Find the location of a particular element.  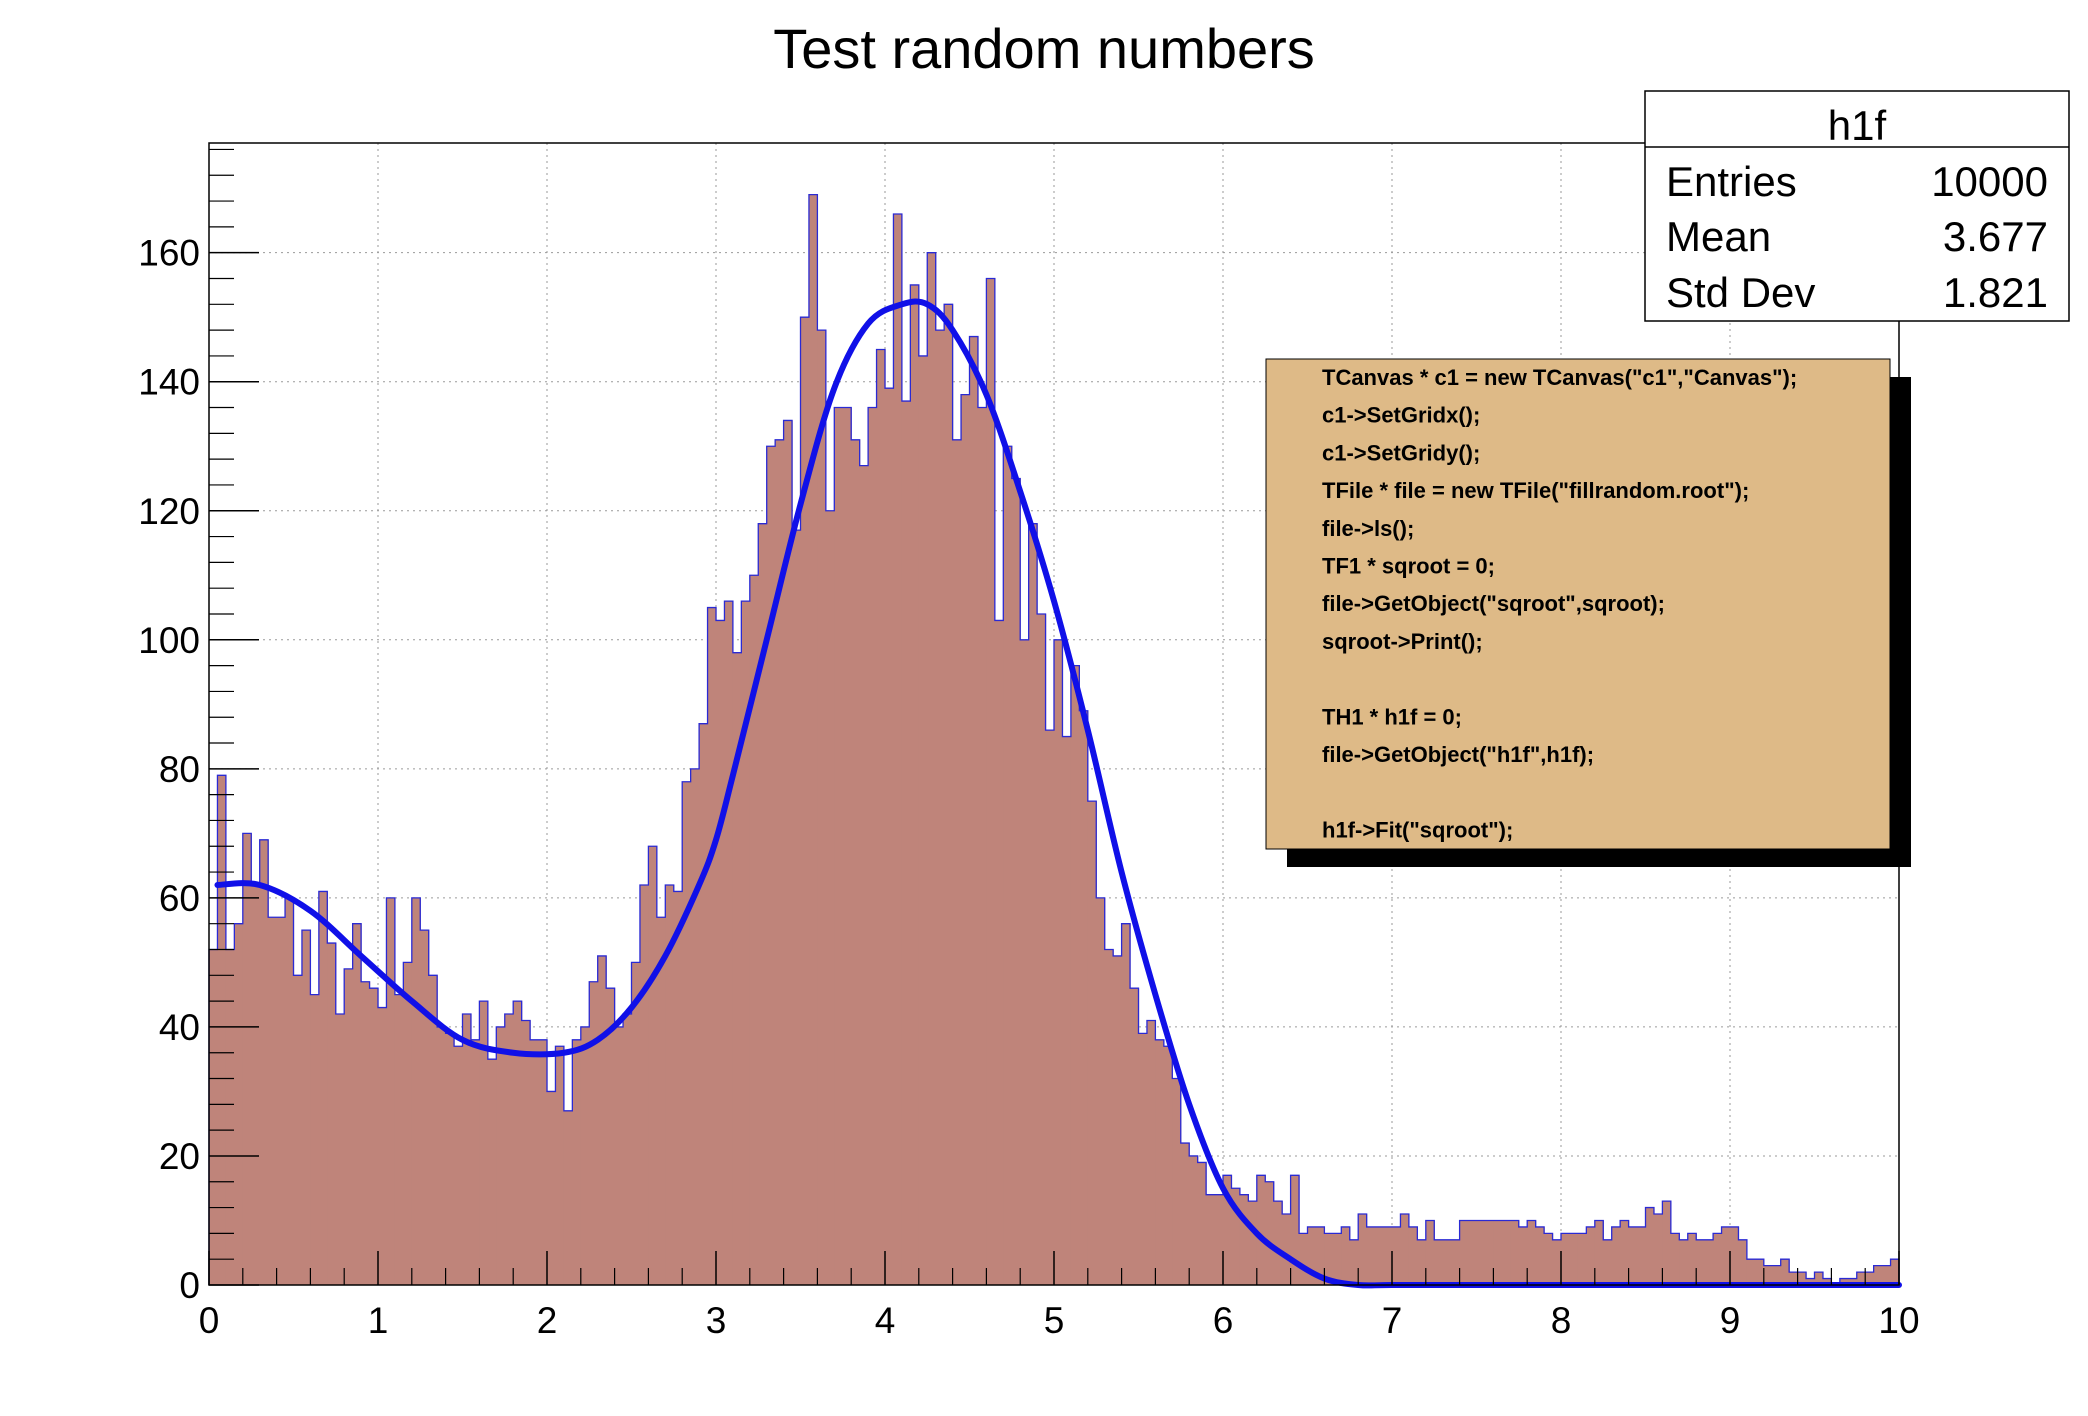

x-tick-label: 10 is located at coordinates (1898, 1320).